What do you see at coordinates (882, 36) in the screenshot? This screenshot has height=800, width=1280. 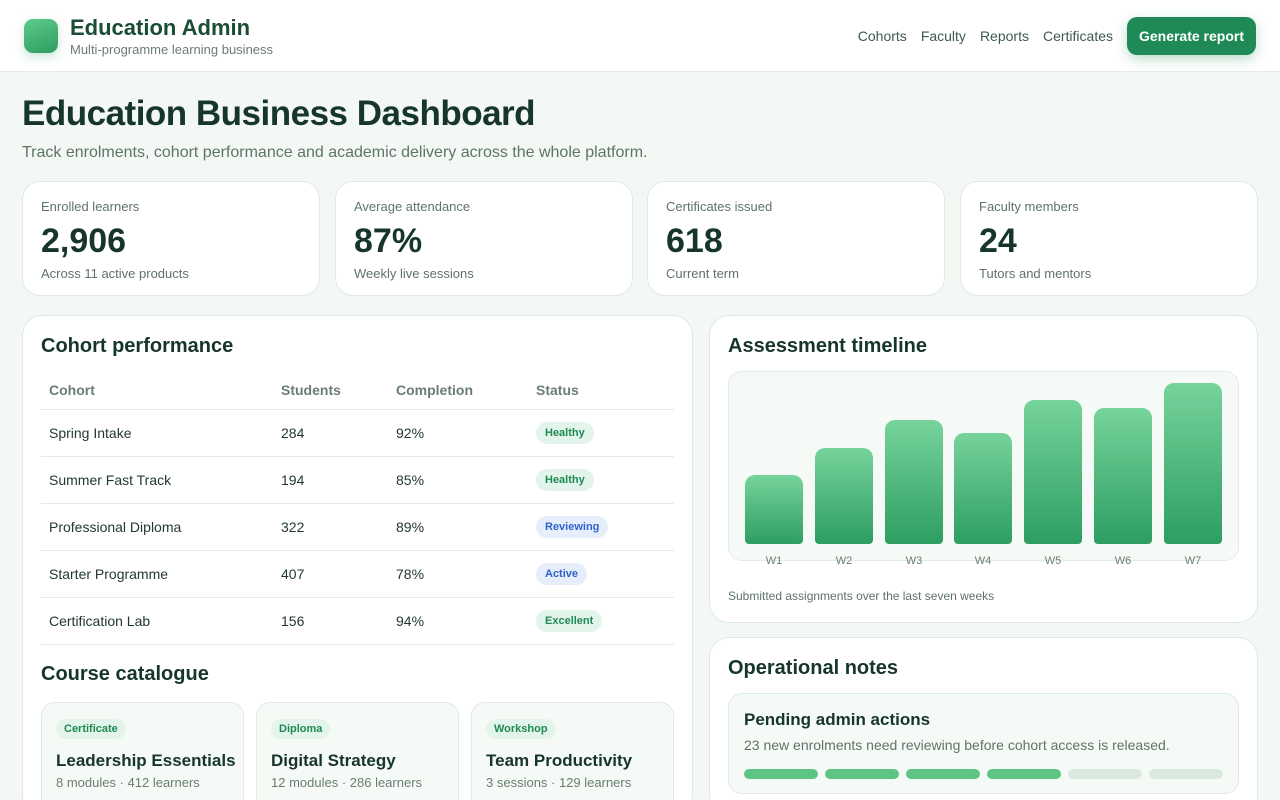 I see `nav-cohorts: Cohorts` at bounding box center [882, 36].